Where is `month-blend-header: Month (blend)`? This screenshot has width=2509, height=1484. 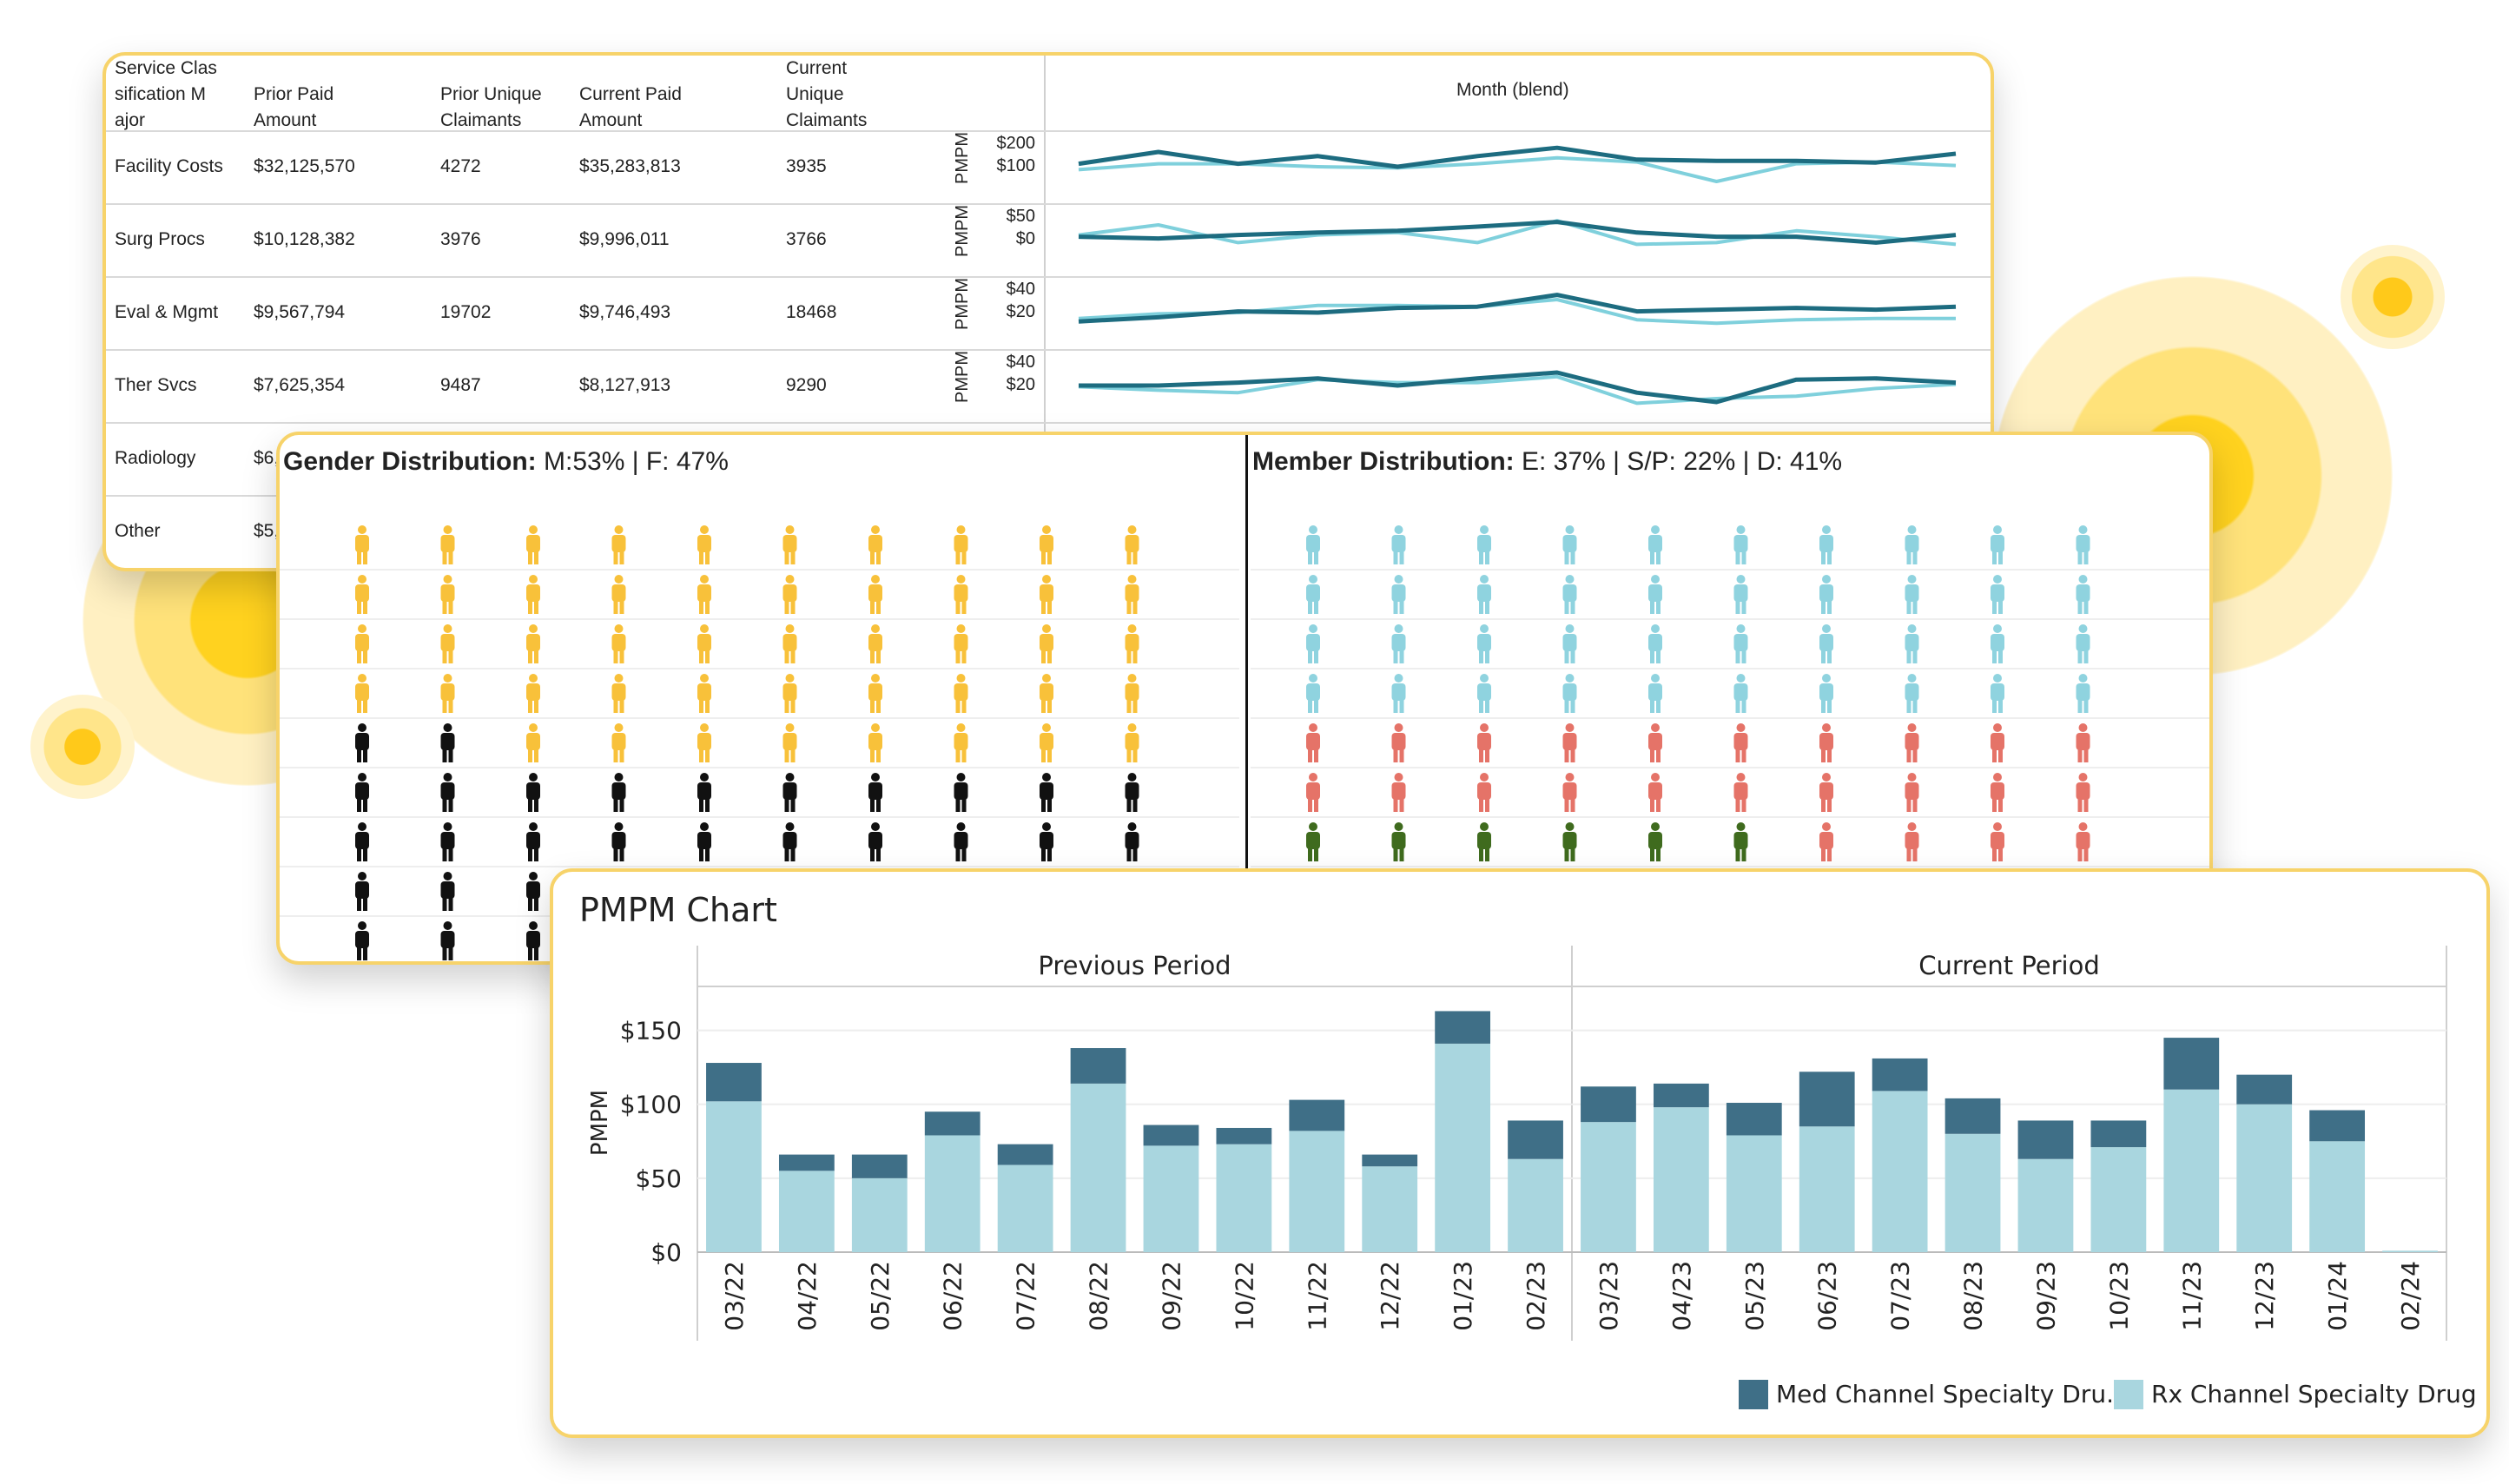
month-blend-header: Month (blend) is located at coordinates (1512, 90).